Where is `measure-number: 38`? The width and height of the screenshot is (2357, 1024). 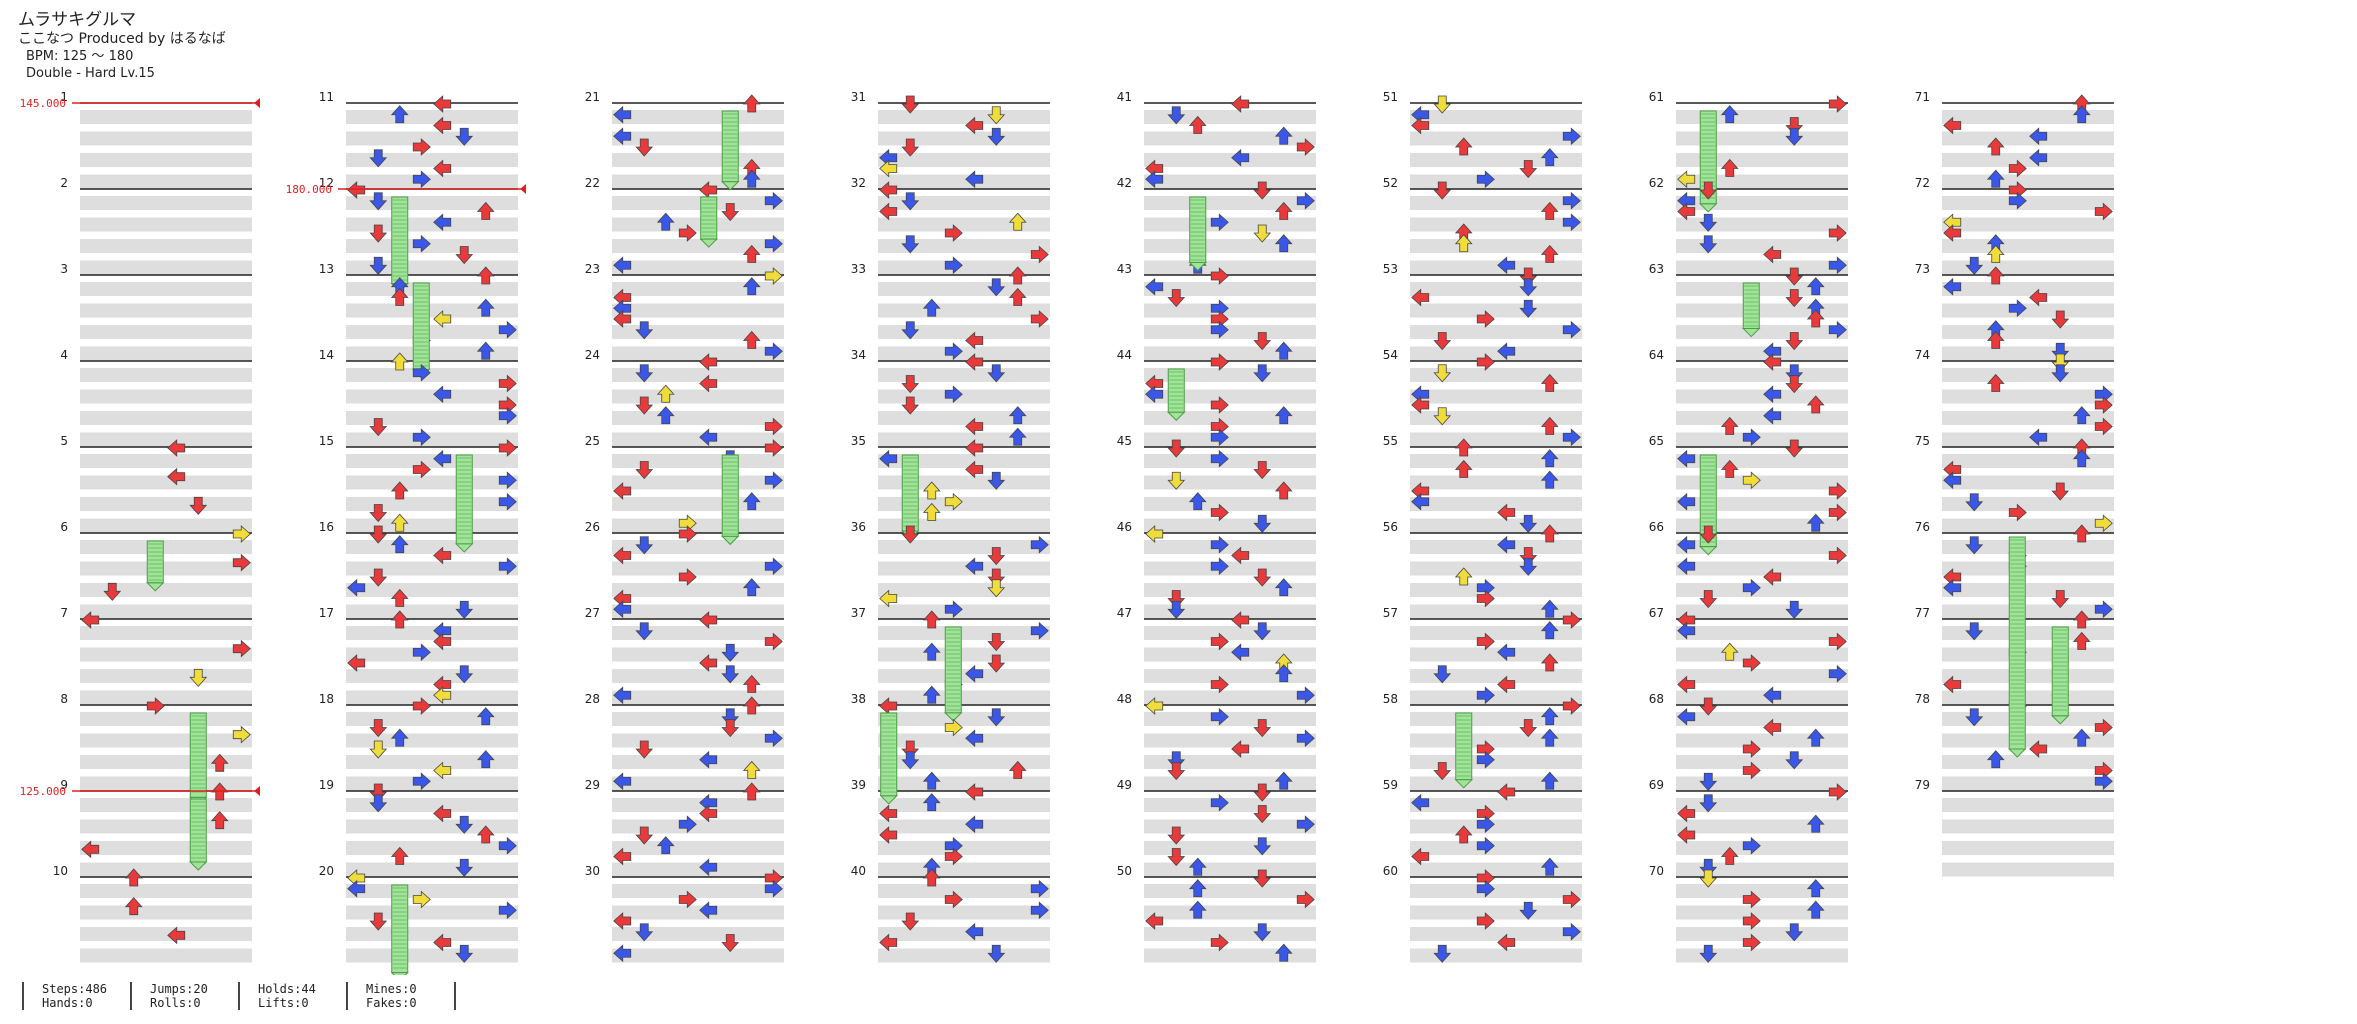 measure-number: 38 is located at coordinates (858, 699).